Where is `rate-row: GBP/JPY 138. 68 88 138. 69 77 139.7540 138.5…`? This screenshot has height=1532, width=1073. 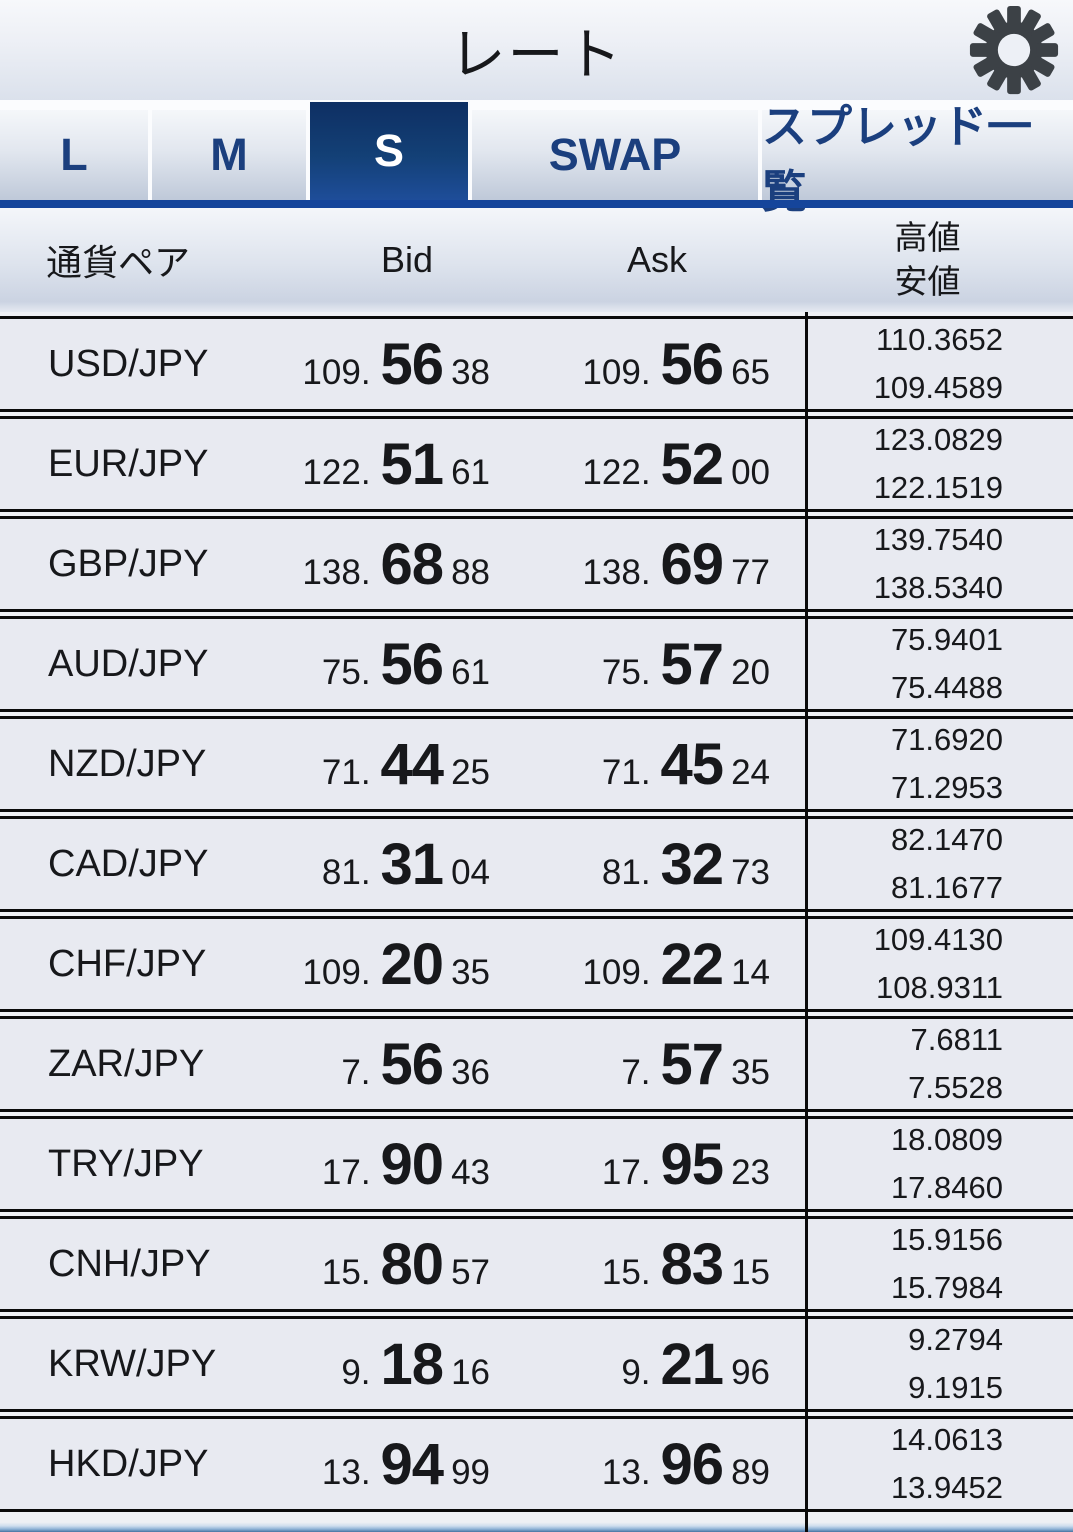
rate-row: GBP/JPY 138. 68 88 138. 69 77 139.7540 138.5… is located at coordinates (536, 564).